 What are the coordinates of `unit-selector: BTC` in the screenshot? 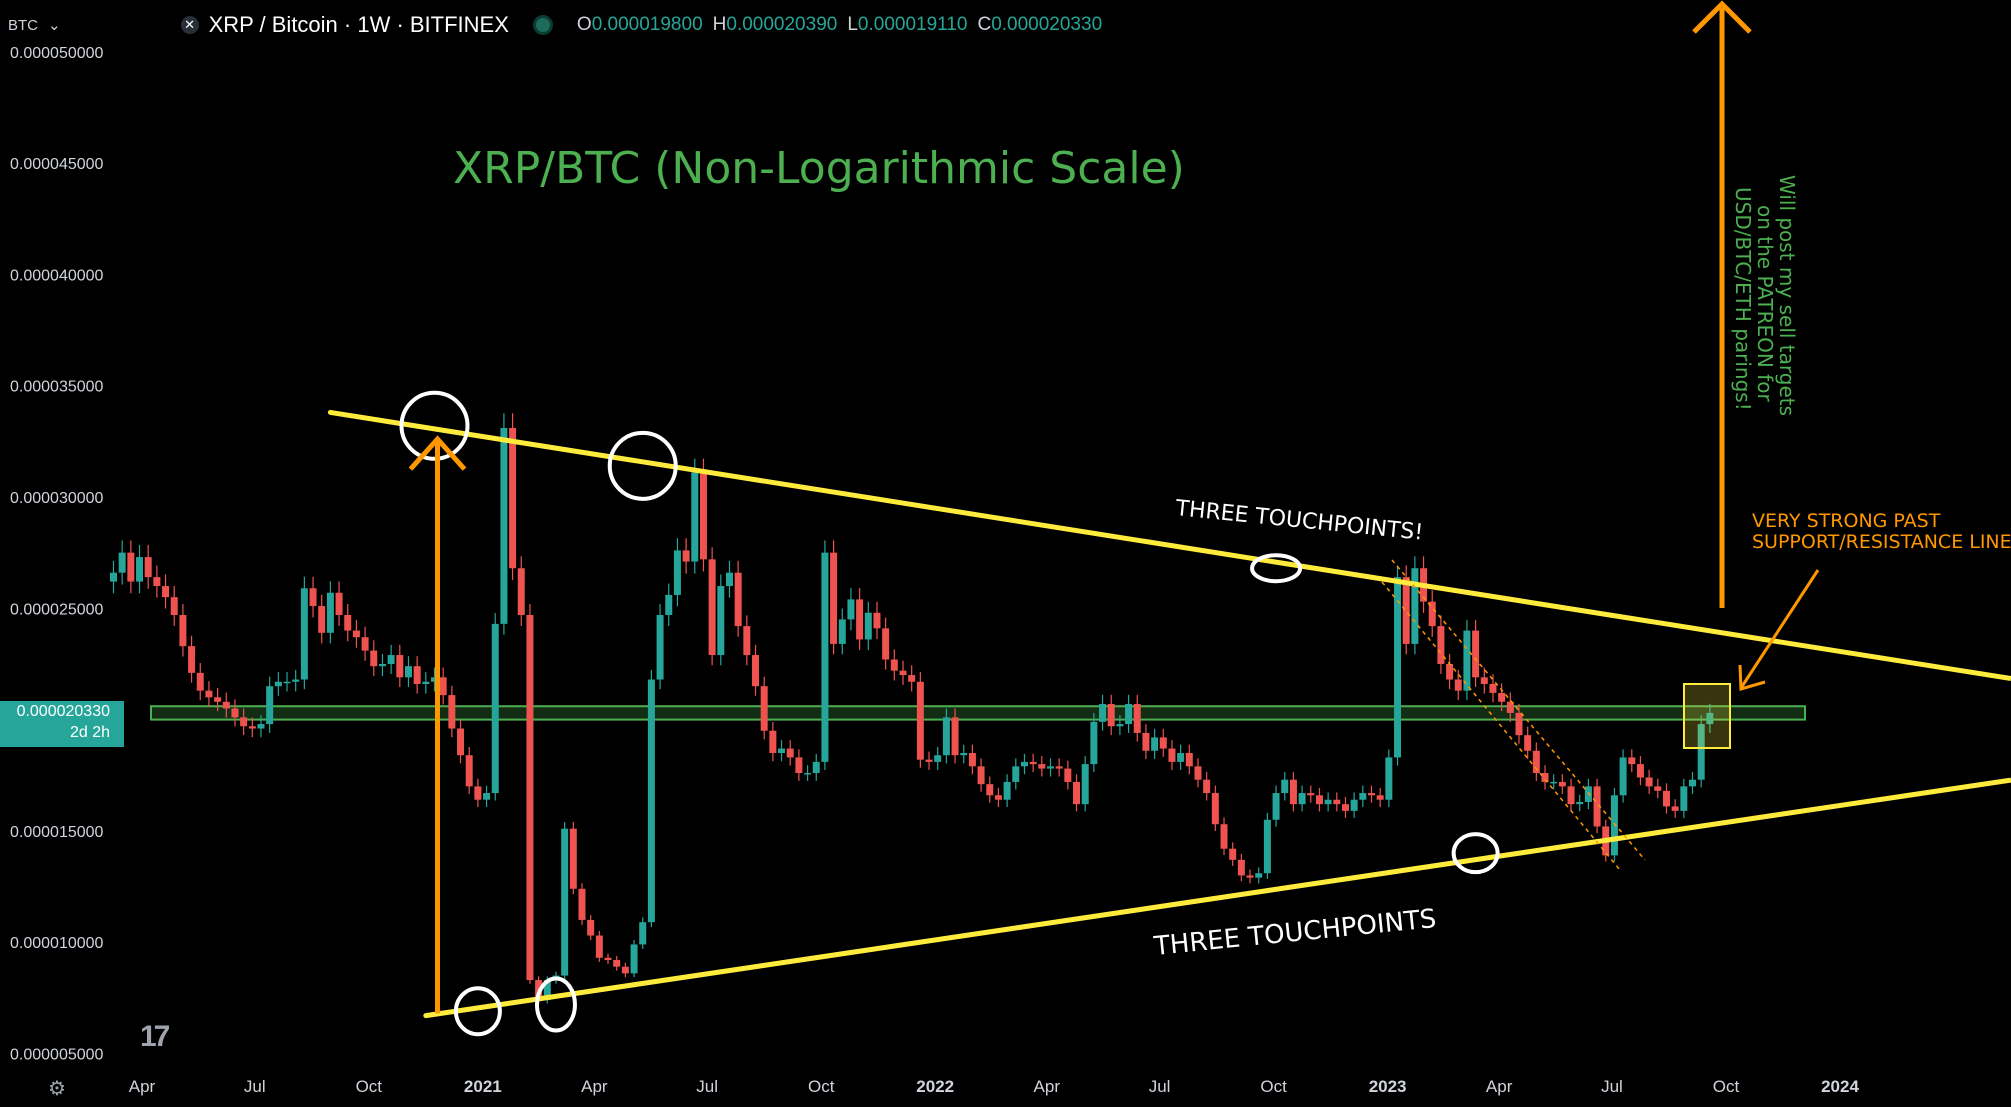 It's located at (23, 25).